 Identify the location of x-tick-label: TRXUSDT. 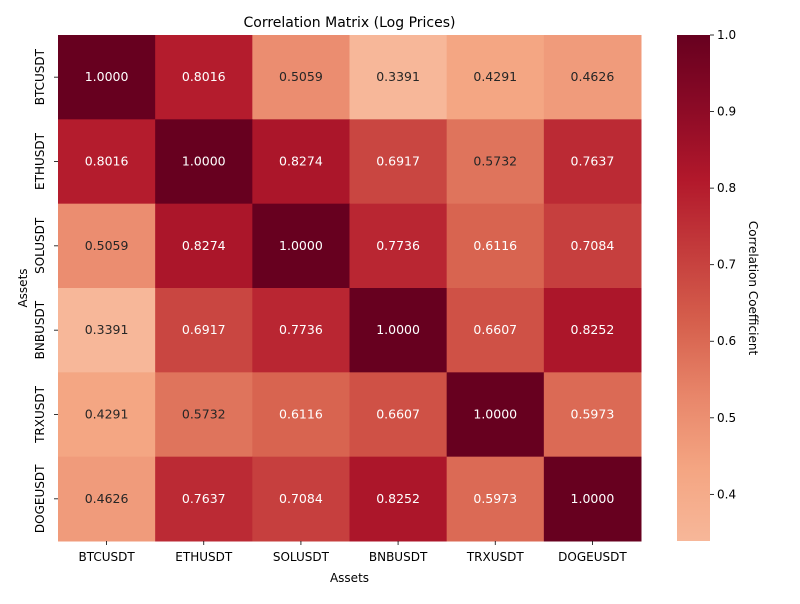
(495, 557).